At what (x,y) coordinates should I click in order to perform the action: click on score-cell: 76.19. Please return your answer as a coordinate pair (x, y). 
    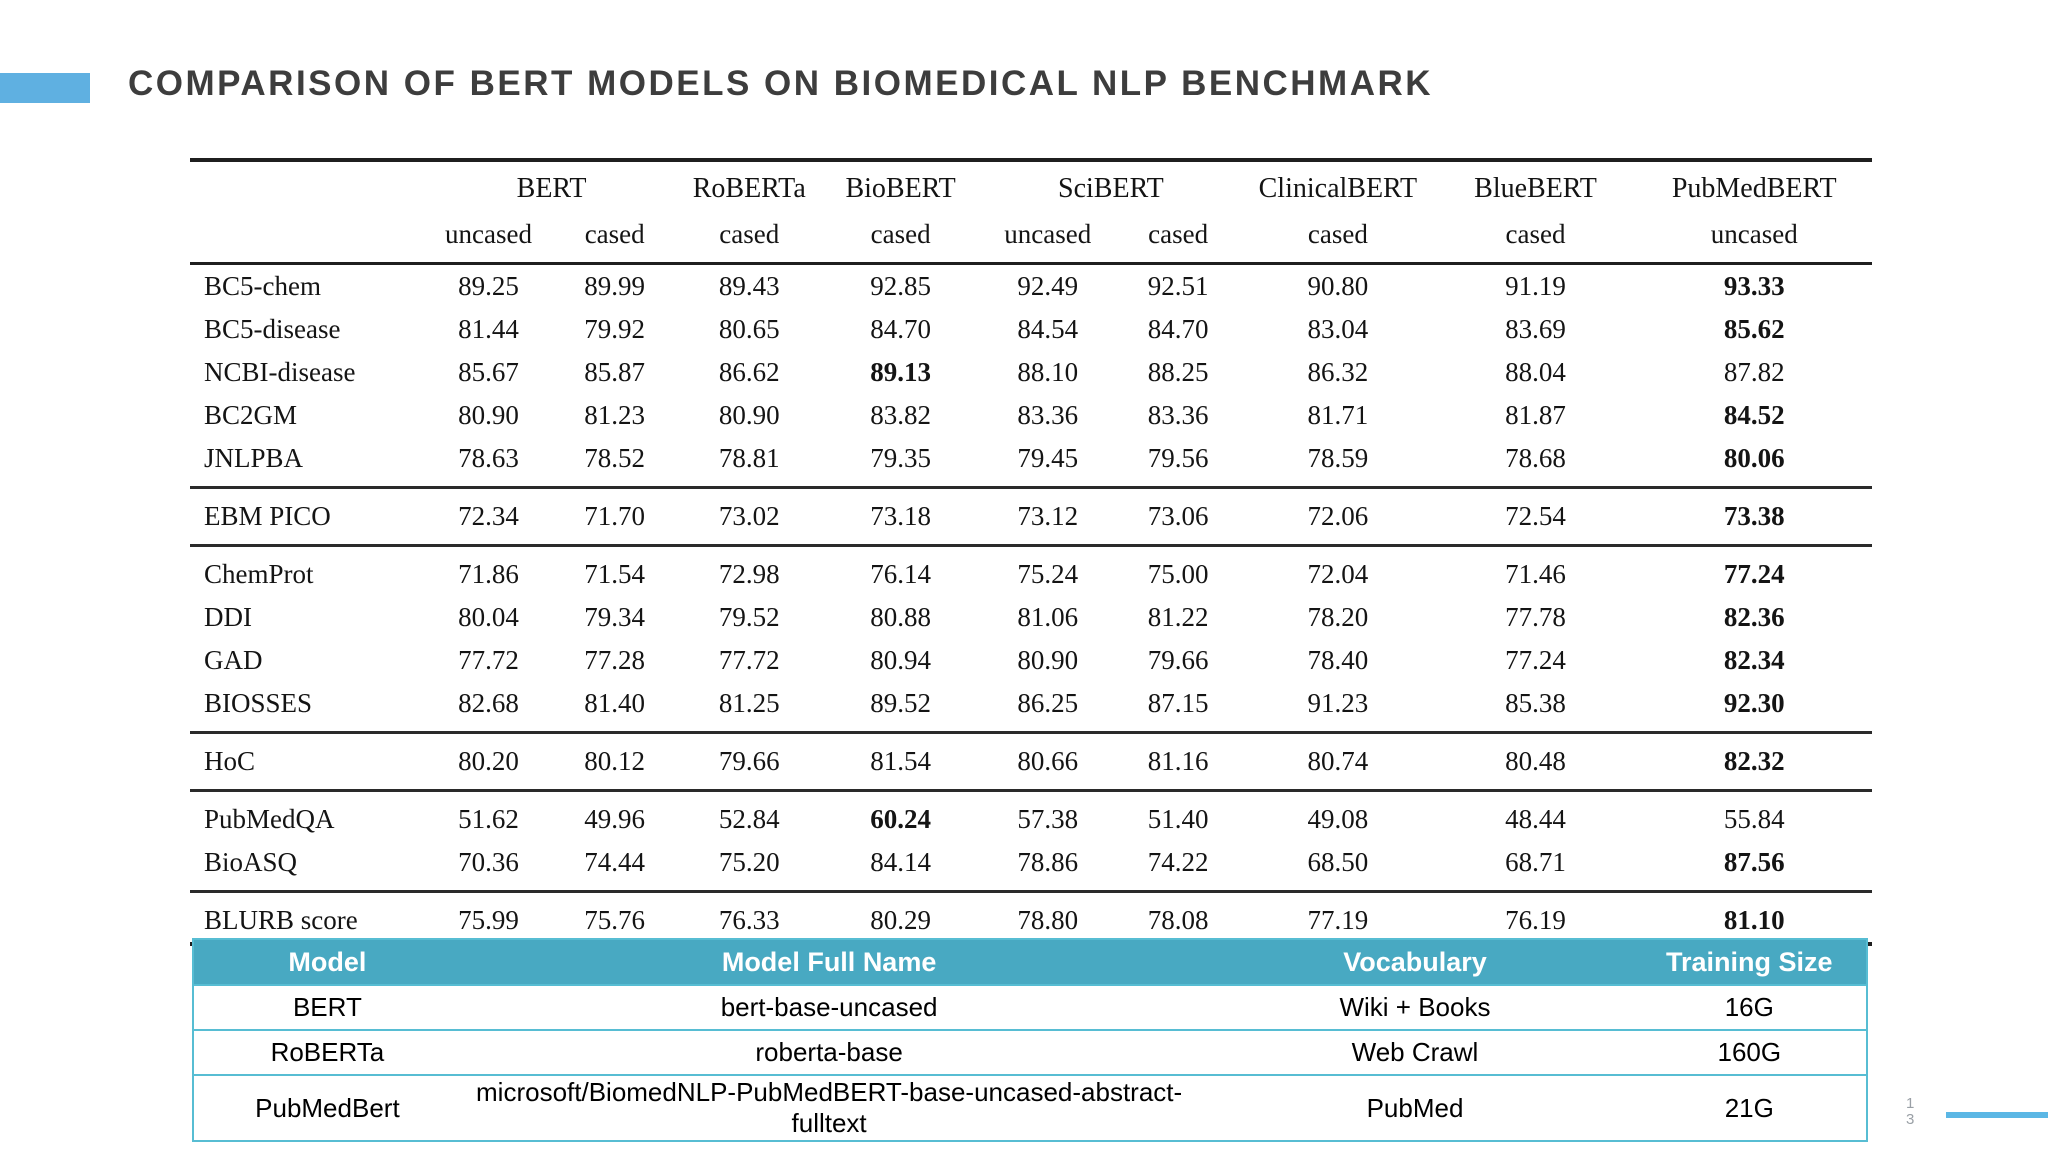
    Looking at the image, I should click on (1535, 920).